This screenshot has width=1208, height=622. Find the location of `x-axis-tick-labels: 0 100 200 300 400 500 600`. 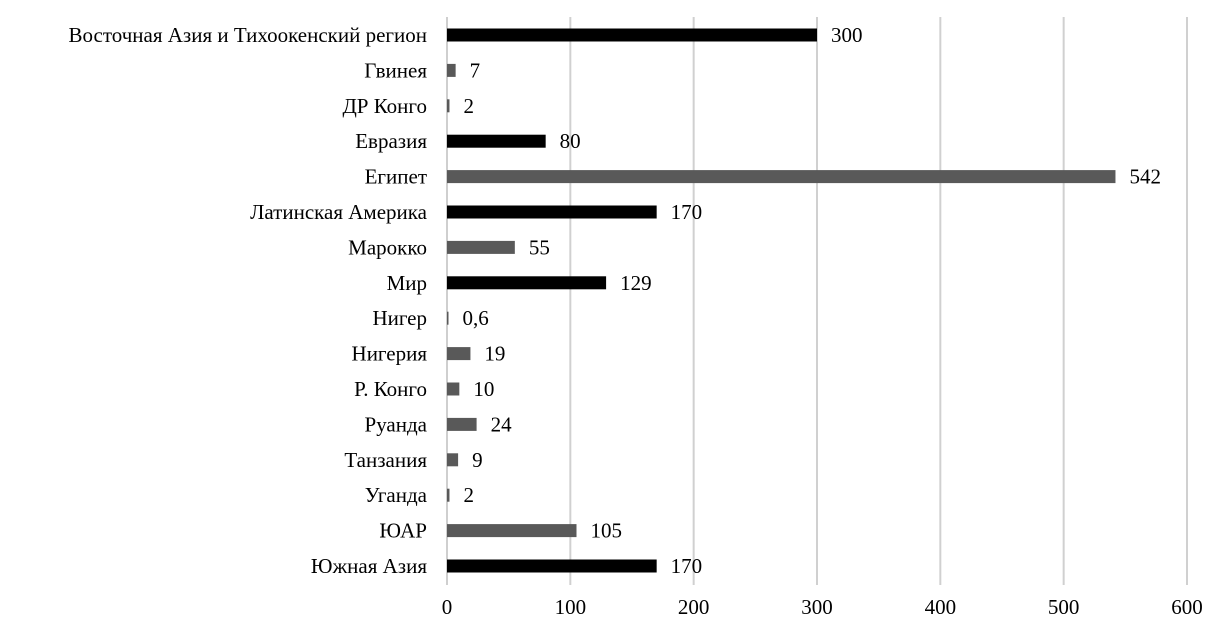

x-axis-tick-labels: 0 100 200 300 400 500 600 is located at coordinates (822, 607).